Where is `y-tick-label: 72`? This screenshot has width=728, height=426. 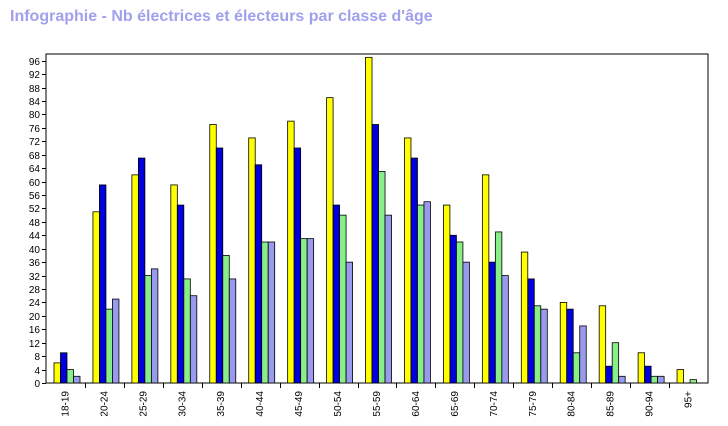 y-tick-label: 72 is located at coordinates (35, 142).